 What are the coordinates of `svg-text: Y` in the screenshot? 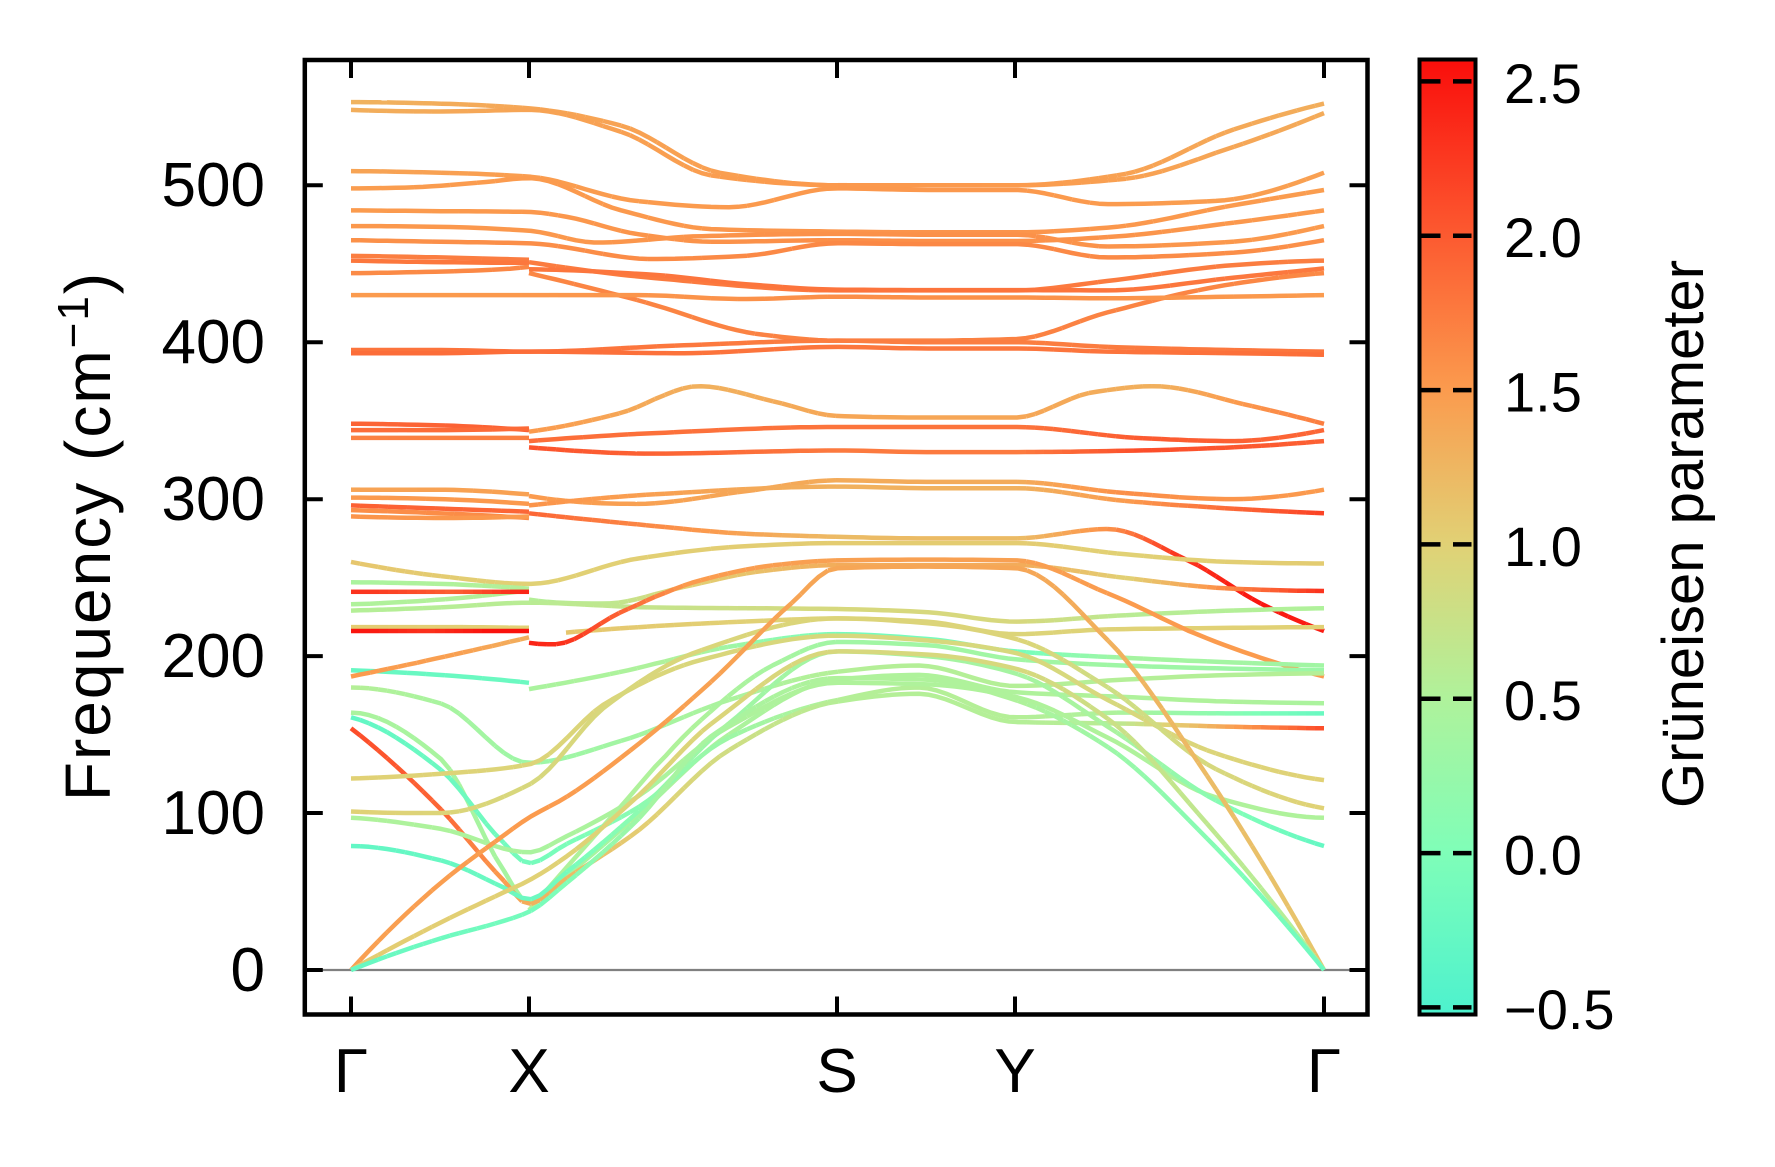 It's located at (1014, 1071).